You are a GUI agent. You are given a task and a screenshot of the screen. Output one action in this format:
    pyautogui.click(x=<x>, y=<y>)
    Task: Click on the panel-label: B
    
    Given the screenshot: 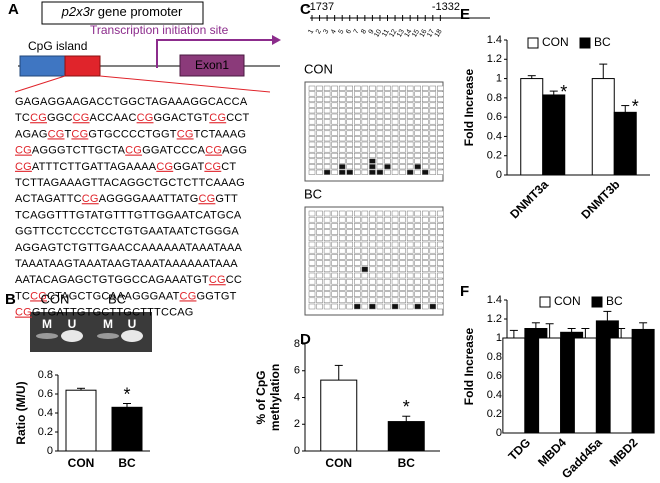 What is the action you would take?
    pyautogui.click(x=10, y=299)
    